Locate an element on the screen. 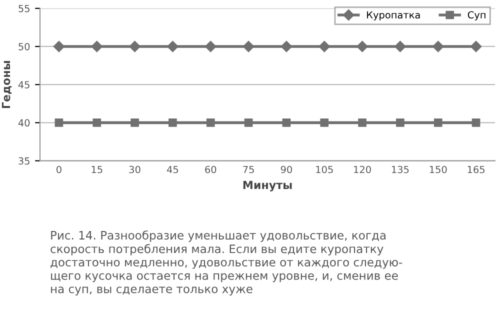  x-tick-label: 15 is located at coordinates (97, 170).